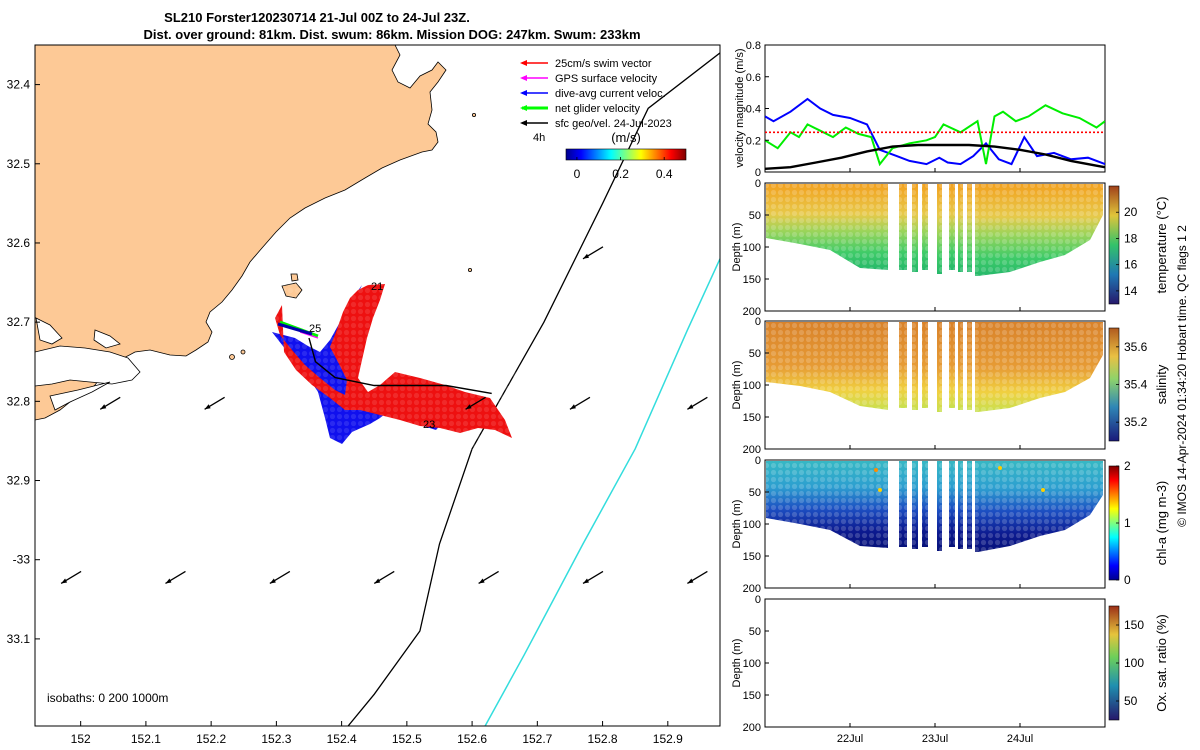 Image resolution: width=1200 pixels, height=750 pixels. Describe the element at coordinates (942, 663) in the screenshot. I see `oxygen-panel` at that location.